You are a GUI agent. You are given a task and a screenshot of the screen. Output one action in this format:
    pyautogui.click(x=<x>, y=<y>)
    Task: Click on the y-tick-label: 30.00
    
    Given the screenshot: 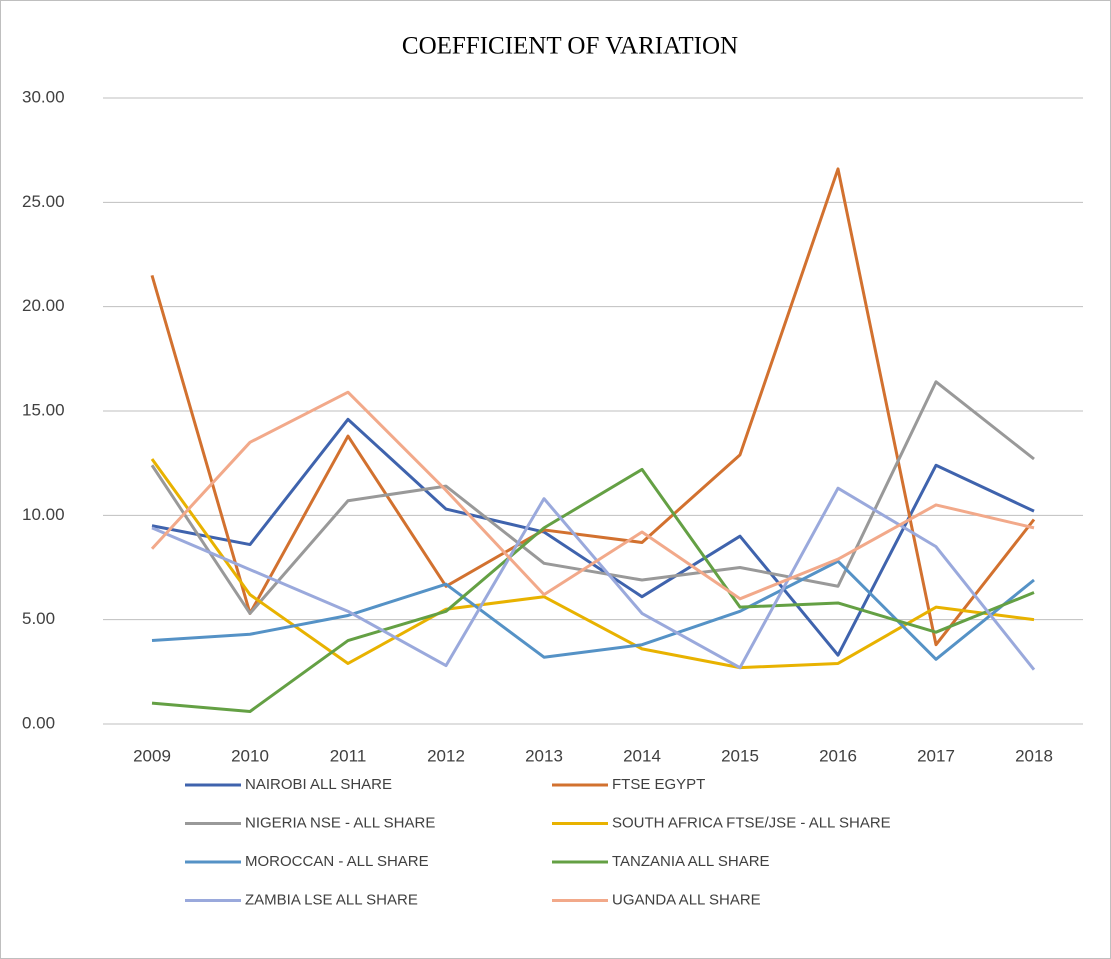 What is the action you would take?
    pyautogui.click(x=43, y=96)
    